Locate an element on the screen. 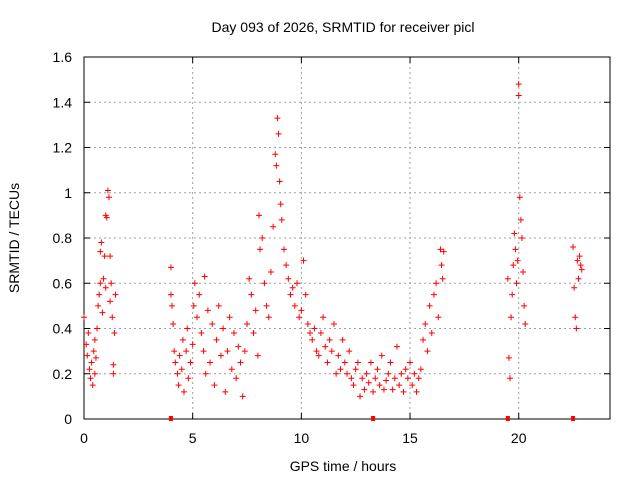 The height and width of the screenshot is (480, 640). y-tick-label: 0.6 is located at coordinates (63, 283).